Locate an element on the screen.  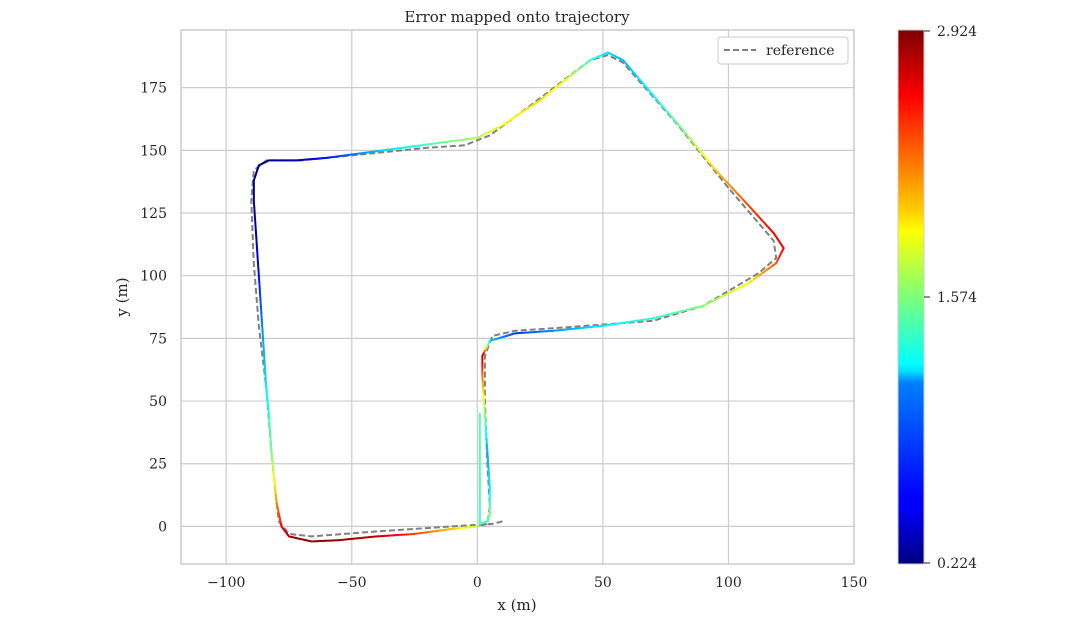
x-tick-label: −100 is located at coordinates (226, 583).